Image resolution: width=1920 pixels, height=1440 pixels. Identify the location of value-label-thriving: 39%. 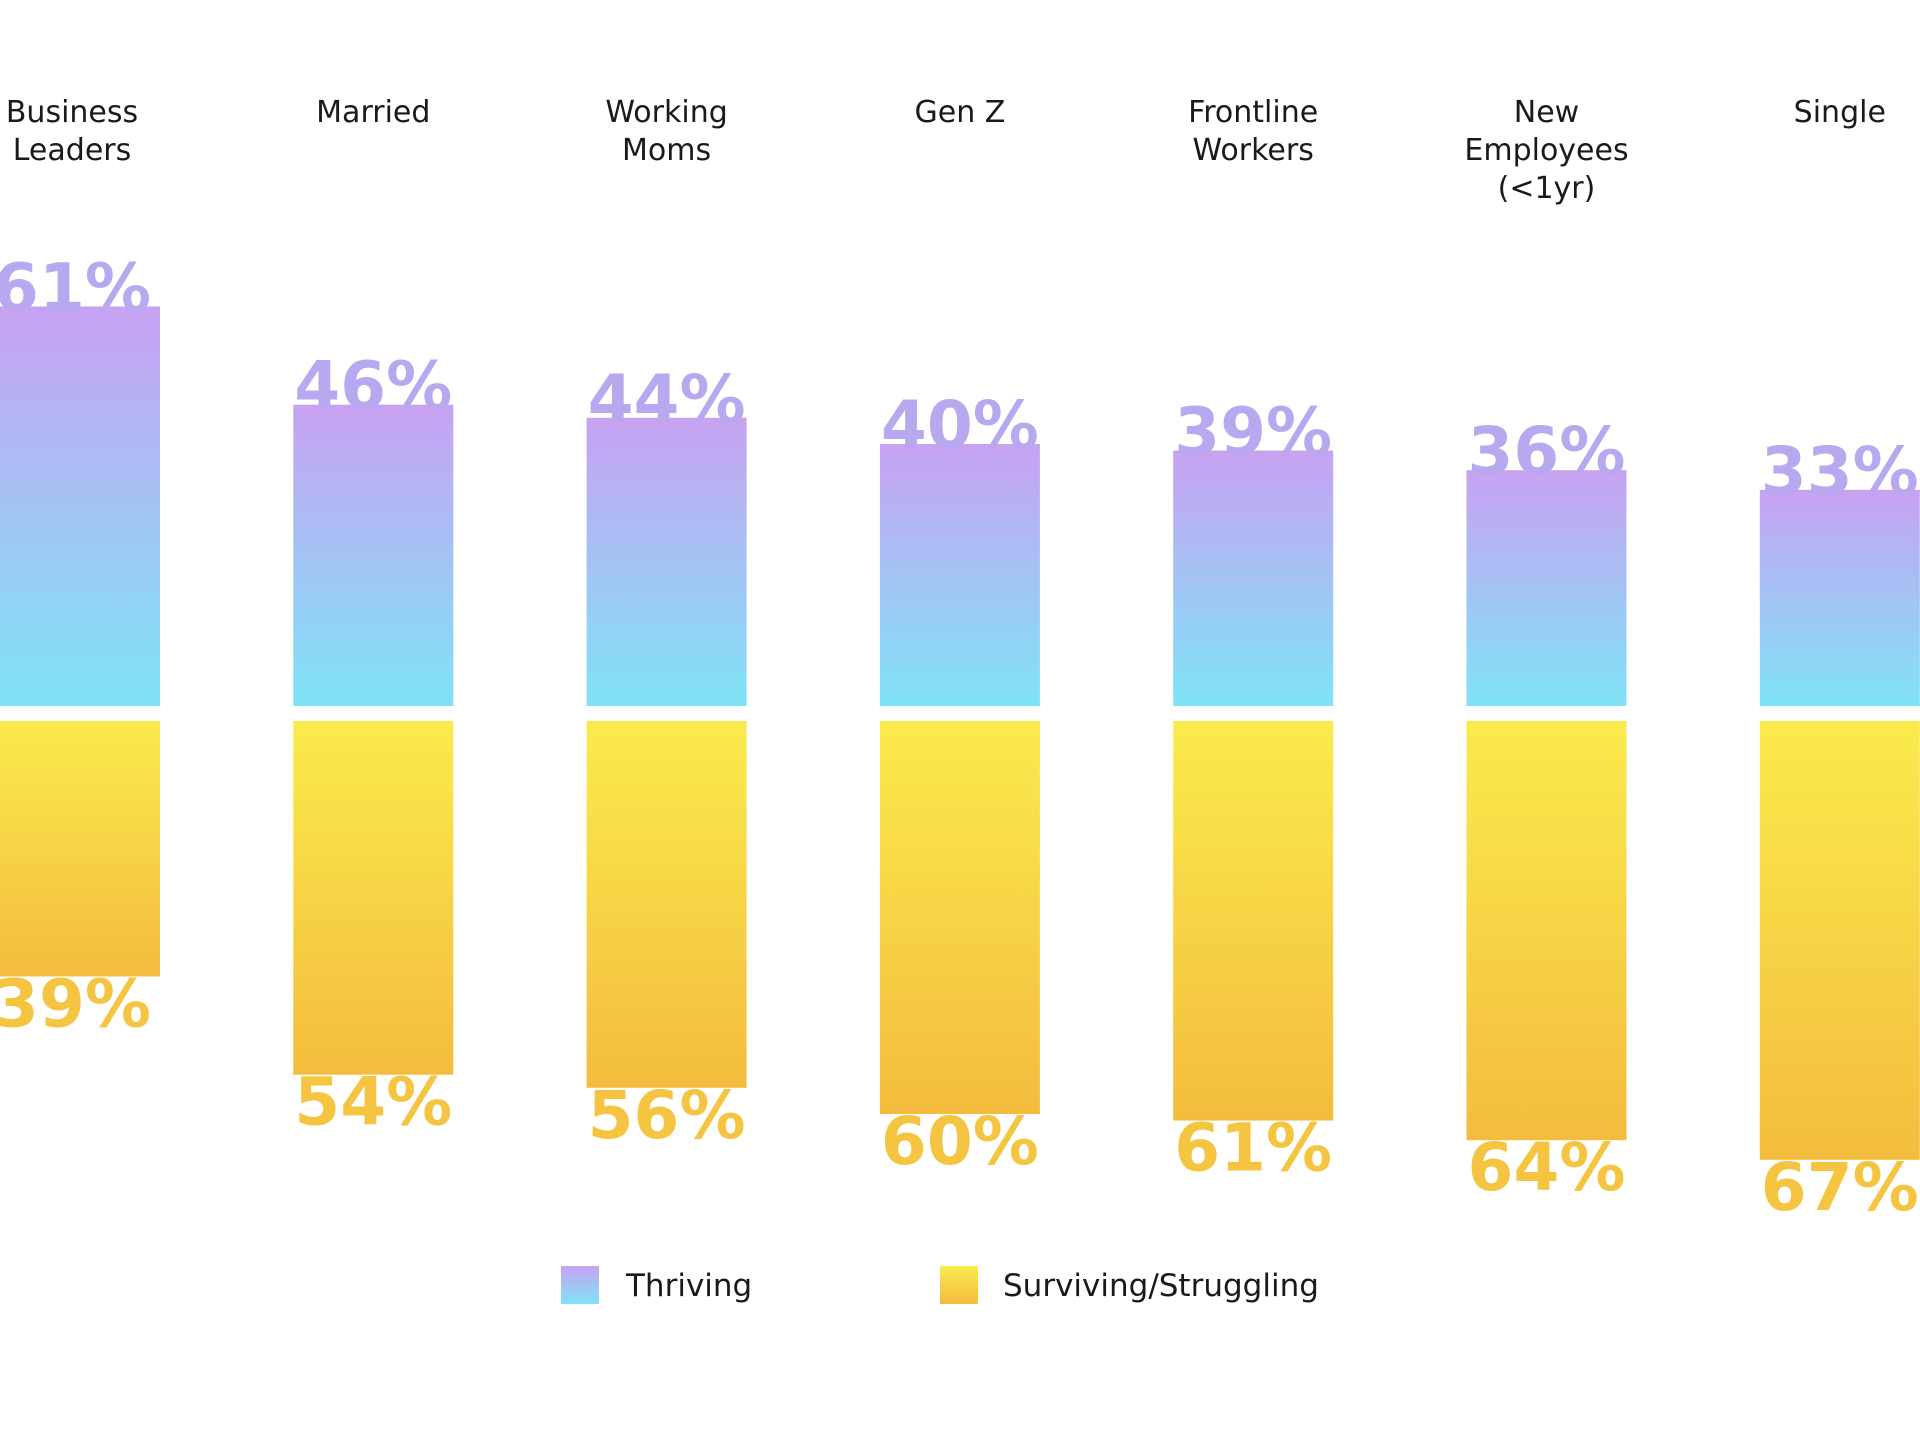
(1253, 432).